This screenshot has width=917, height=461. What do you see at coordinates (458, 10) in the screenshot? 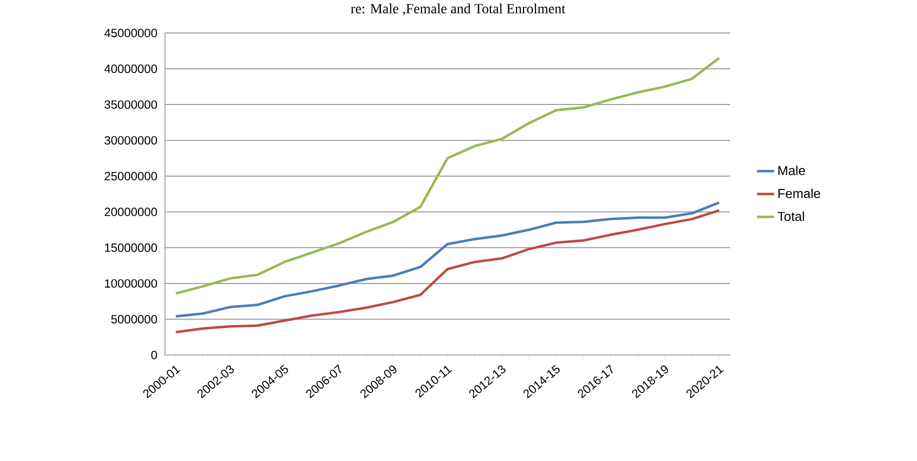
I see `chart-title: re: Male ,Female and Total Enrolment` at bounding box center [458, 10].